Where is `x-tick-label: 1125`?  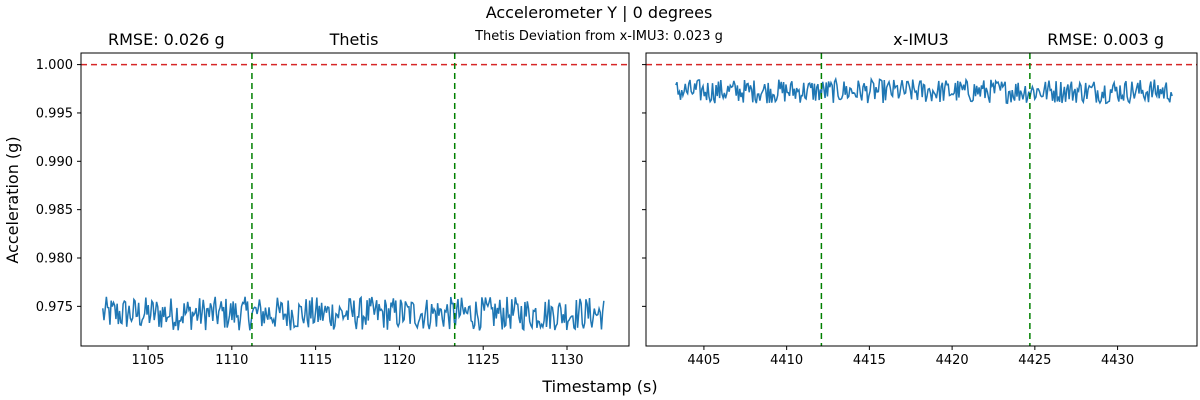
x-tick-label: 1125 is located at coordinates (483, 360).